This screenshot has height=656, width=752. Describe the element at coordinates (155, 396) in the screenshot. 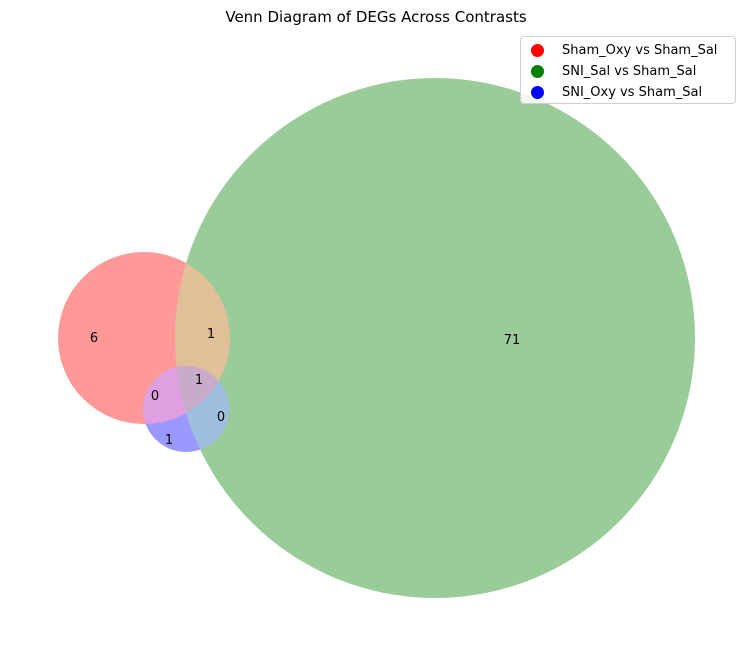

I see `region-label-sham-oxy-sni-oxy: 0` at that location.